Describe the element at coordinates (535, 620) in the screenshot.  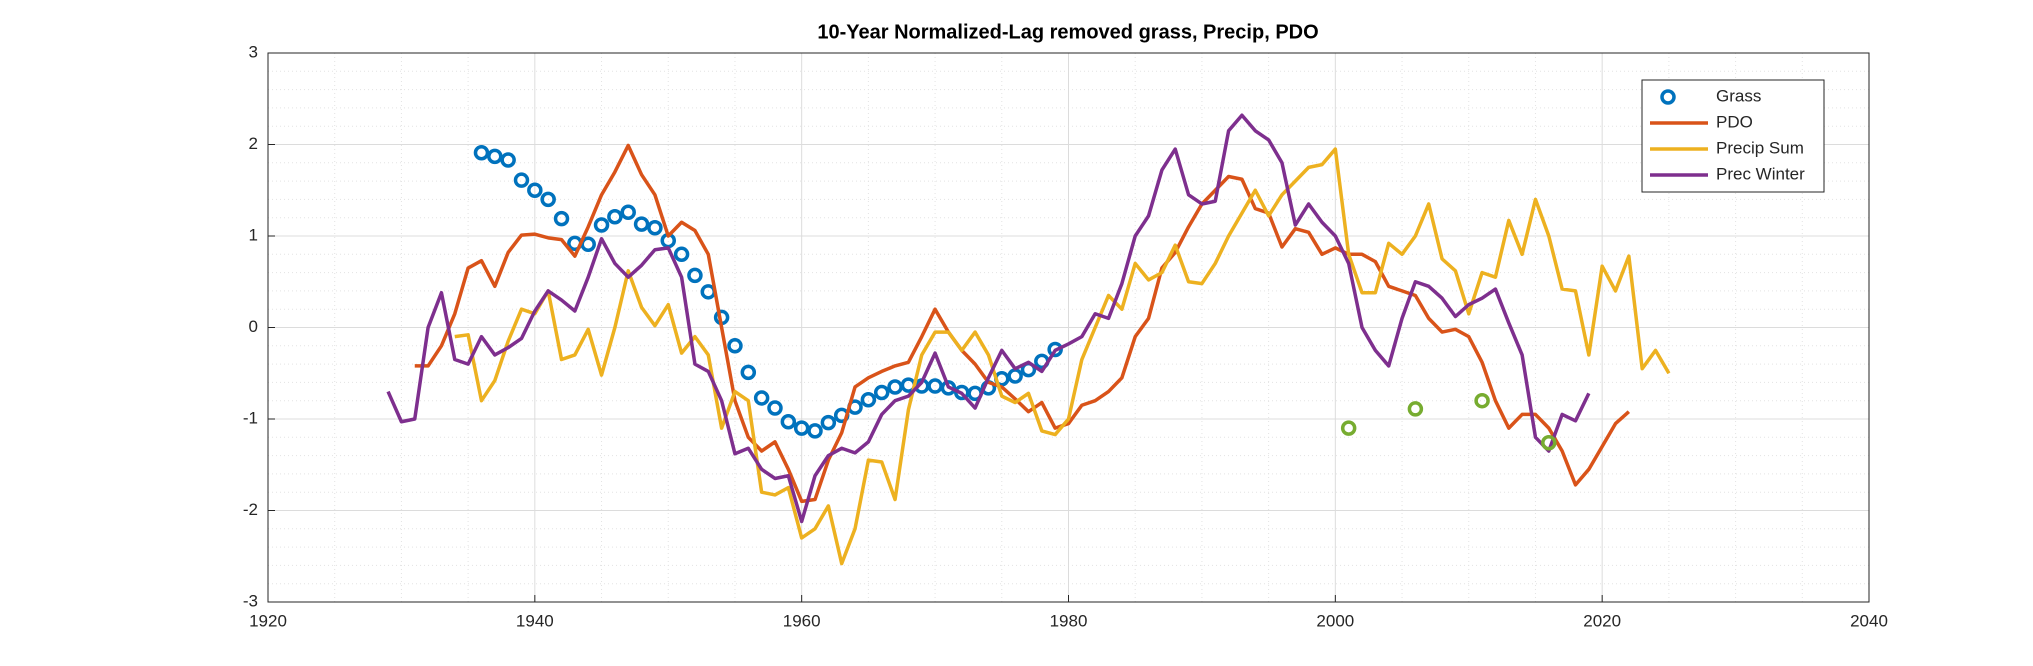
I see `x-tick-label: 1940` at that location.